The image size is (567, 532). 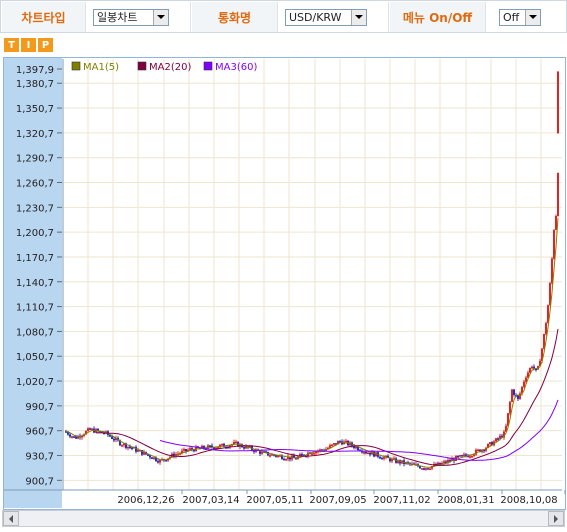 I want to click on y-tick-label: 1,020,7, so click(x=35, y=382).